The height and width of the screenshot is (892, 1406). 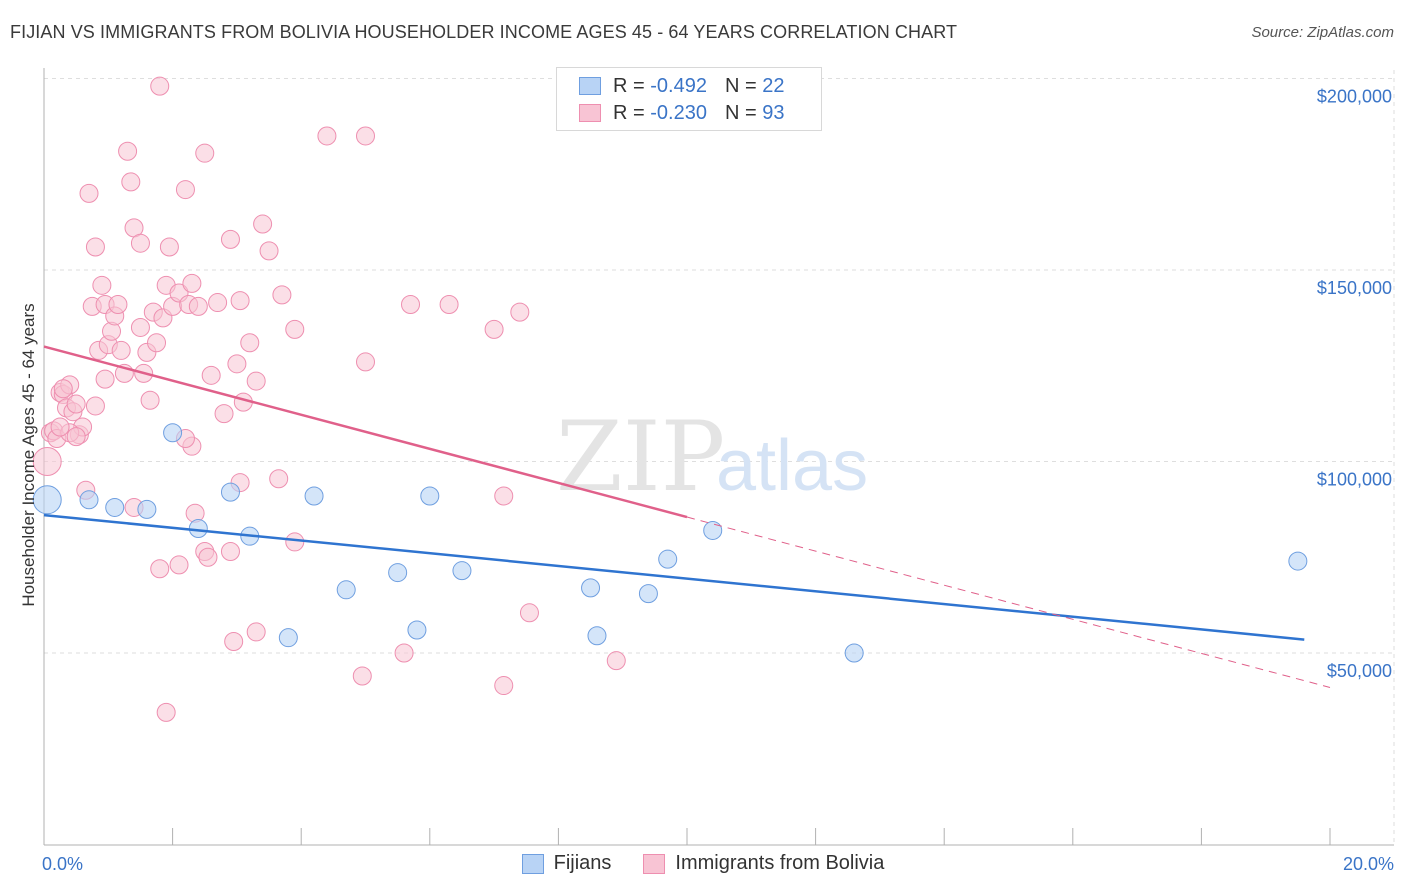 What do you see at coordinates (1359, 671) in the screenshot?
I see `y-tick-label: $50,000` at bounding box center [1359, 671].